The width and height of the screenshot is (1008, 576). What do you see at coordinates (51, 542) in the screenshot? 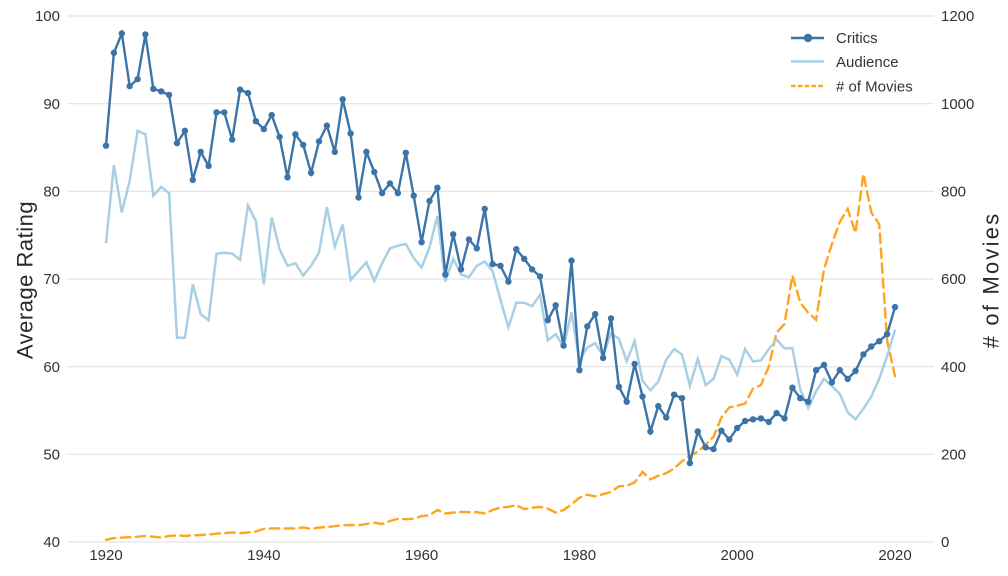
I see `svg-text: 40` at bounding box center [51, 542].